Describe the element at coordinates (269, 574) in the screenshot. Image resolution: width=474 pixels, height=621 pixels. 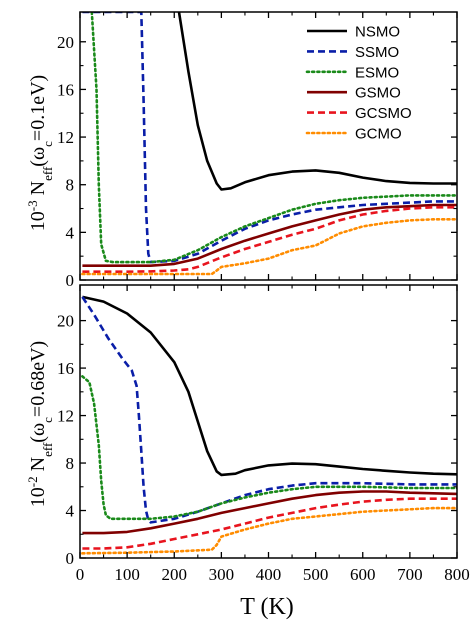
I see `x-tick-label: 400` at that location.